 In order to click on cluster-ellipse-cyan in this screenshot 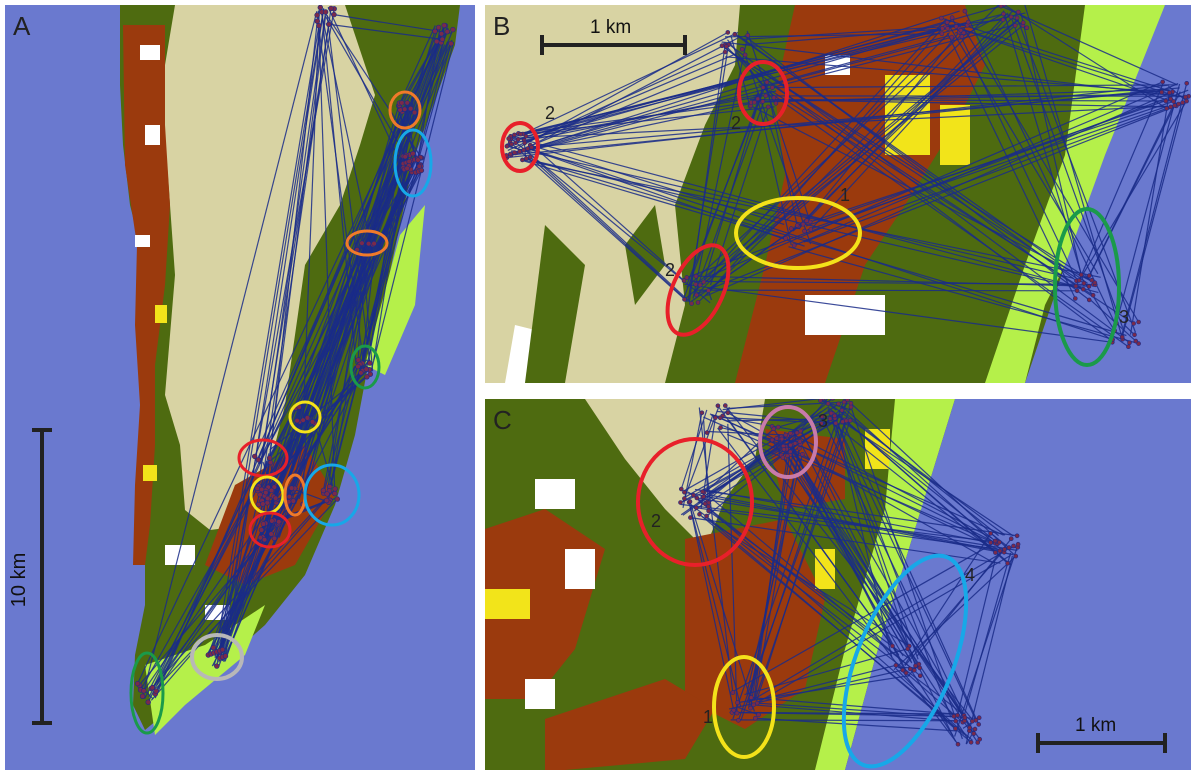, I will do `click(905, 661)`.